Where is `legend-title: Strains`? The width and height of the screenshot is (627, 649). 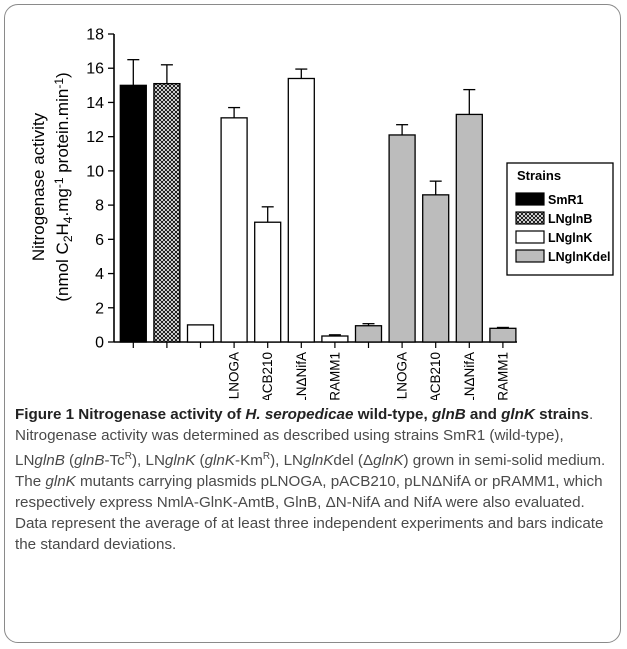 legend-title: Strains is located at coordinates (539, 175).